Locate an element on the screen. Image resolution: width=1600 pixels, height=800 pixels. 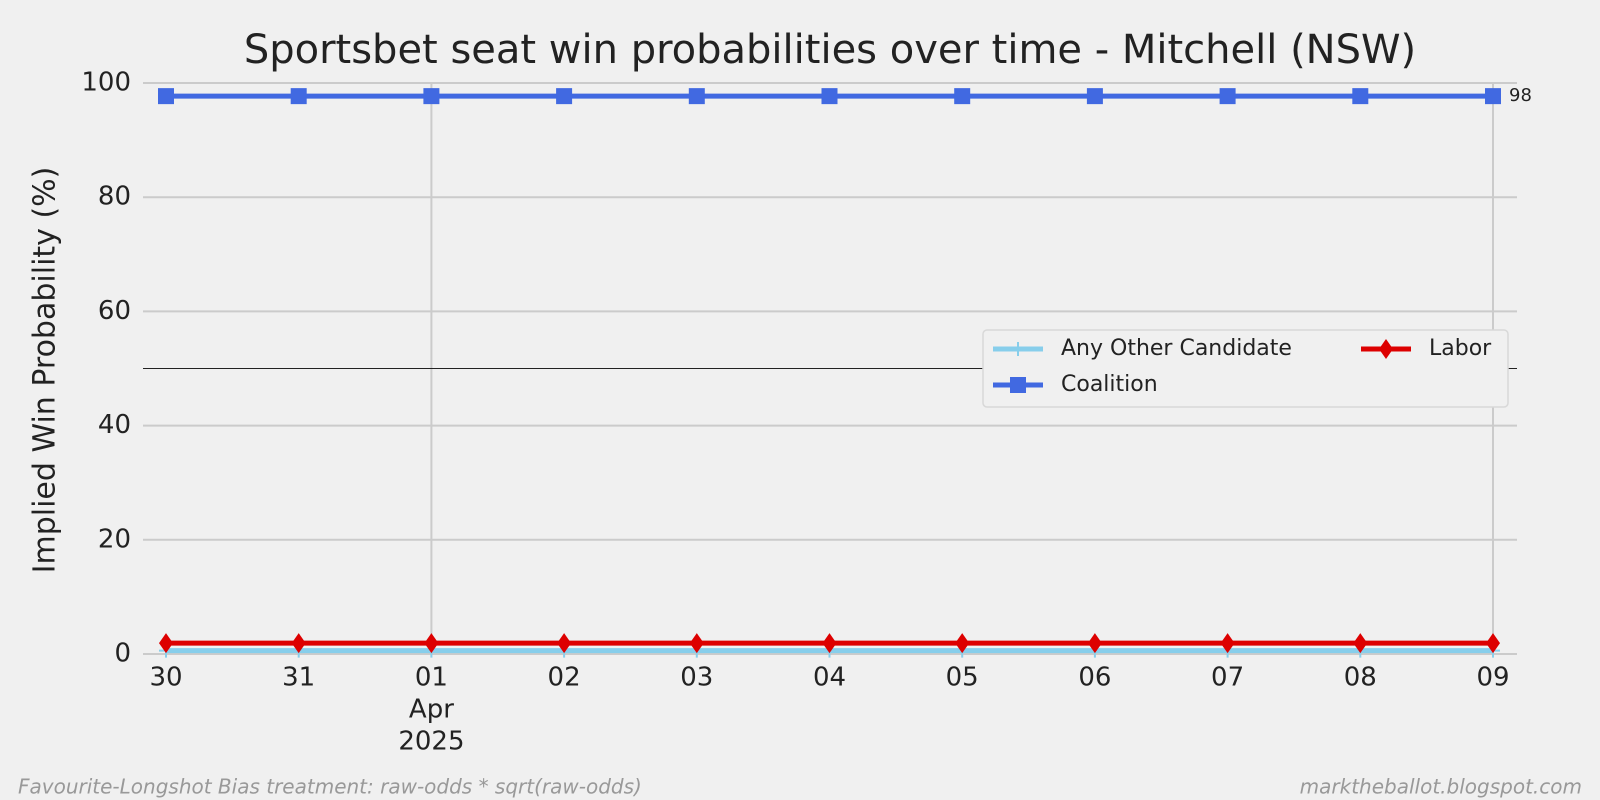
x-tick-label: 31 is located at coordinates (298, 678).